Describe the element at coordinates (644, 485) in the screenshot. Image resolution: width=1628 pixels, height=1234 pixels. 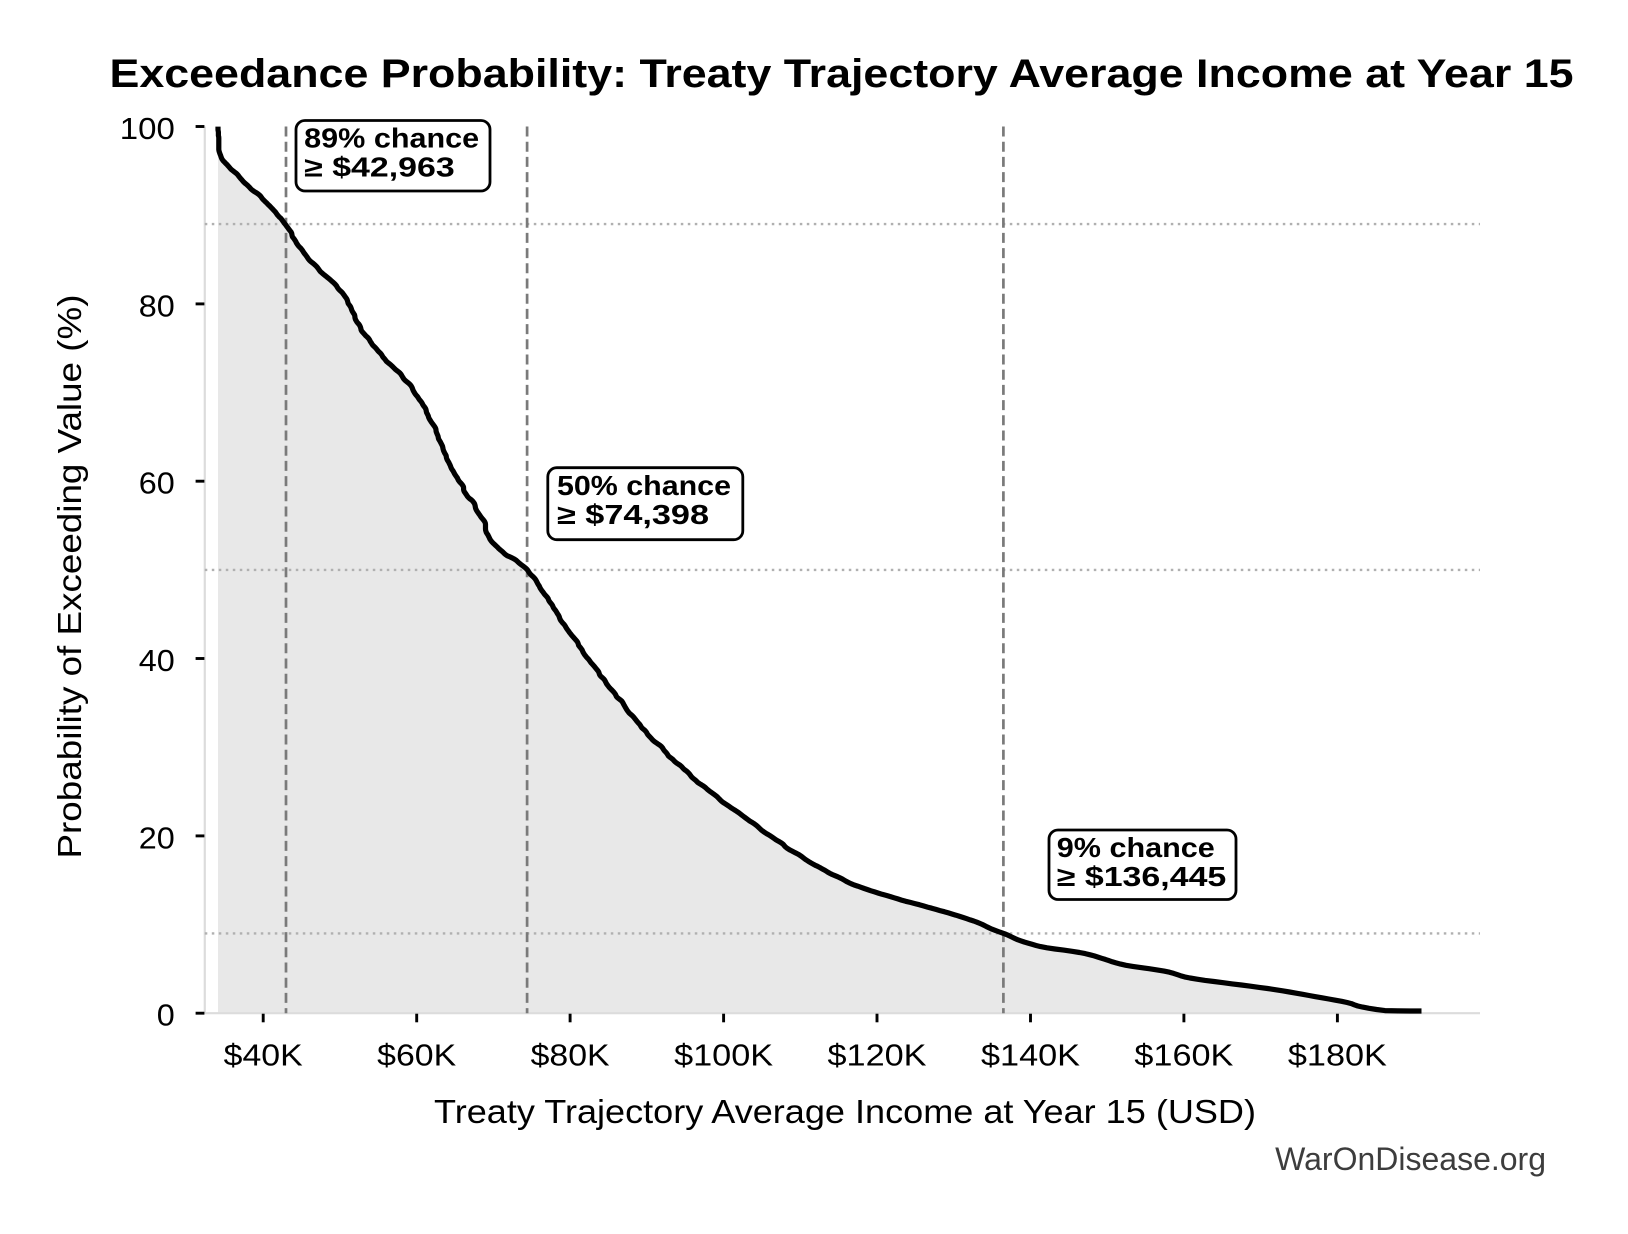
I see `svg-text: 50% chance` at that location.